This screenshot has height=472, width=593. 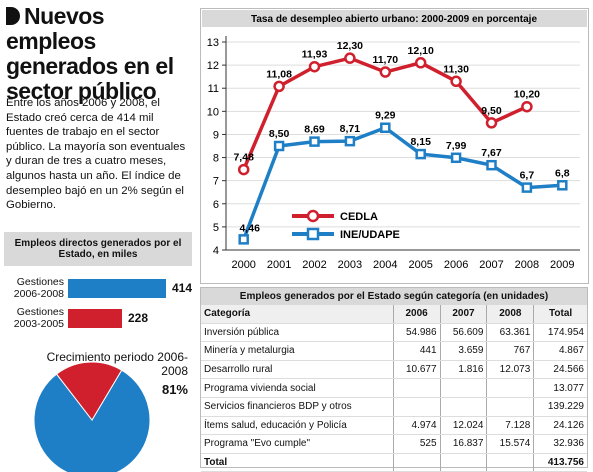 I want to click on x-tick-label: 2002, so click(x=314, y=265).